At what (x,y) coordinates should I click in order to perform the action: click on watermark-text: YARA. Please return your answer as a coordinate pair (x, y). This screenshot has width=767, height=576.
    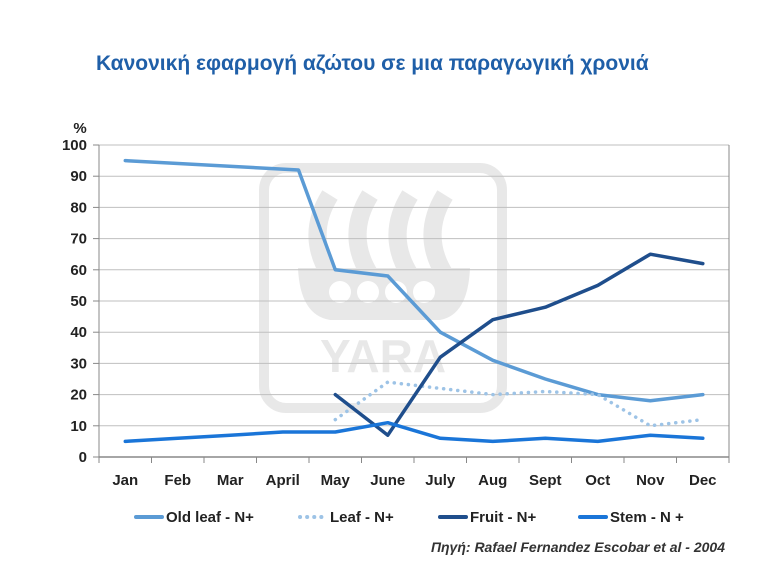
    Looking at the image, I should click on (383, 356).